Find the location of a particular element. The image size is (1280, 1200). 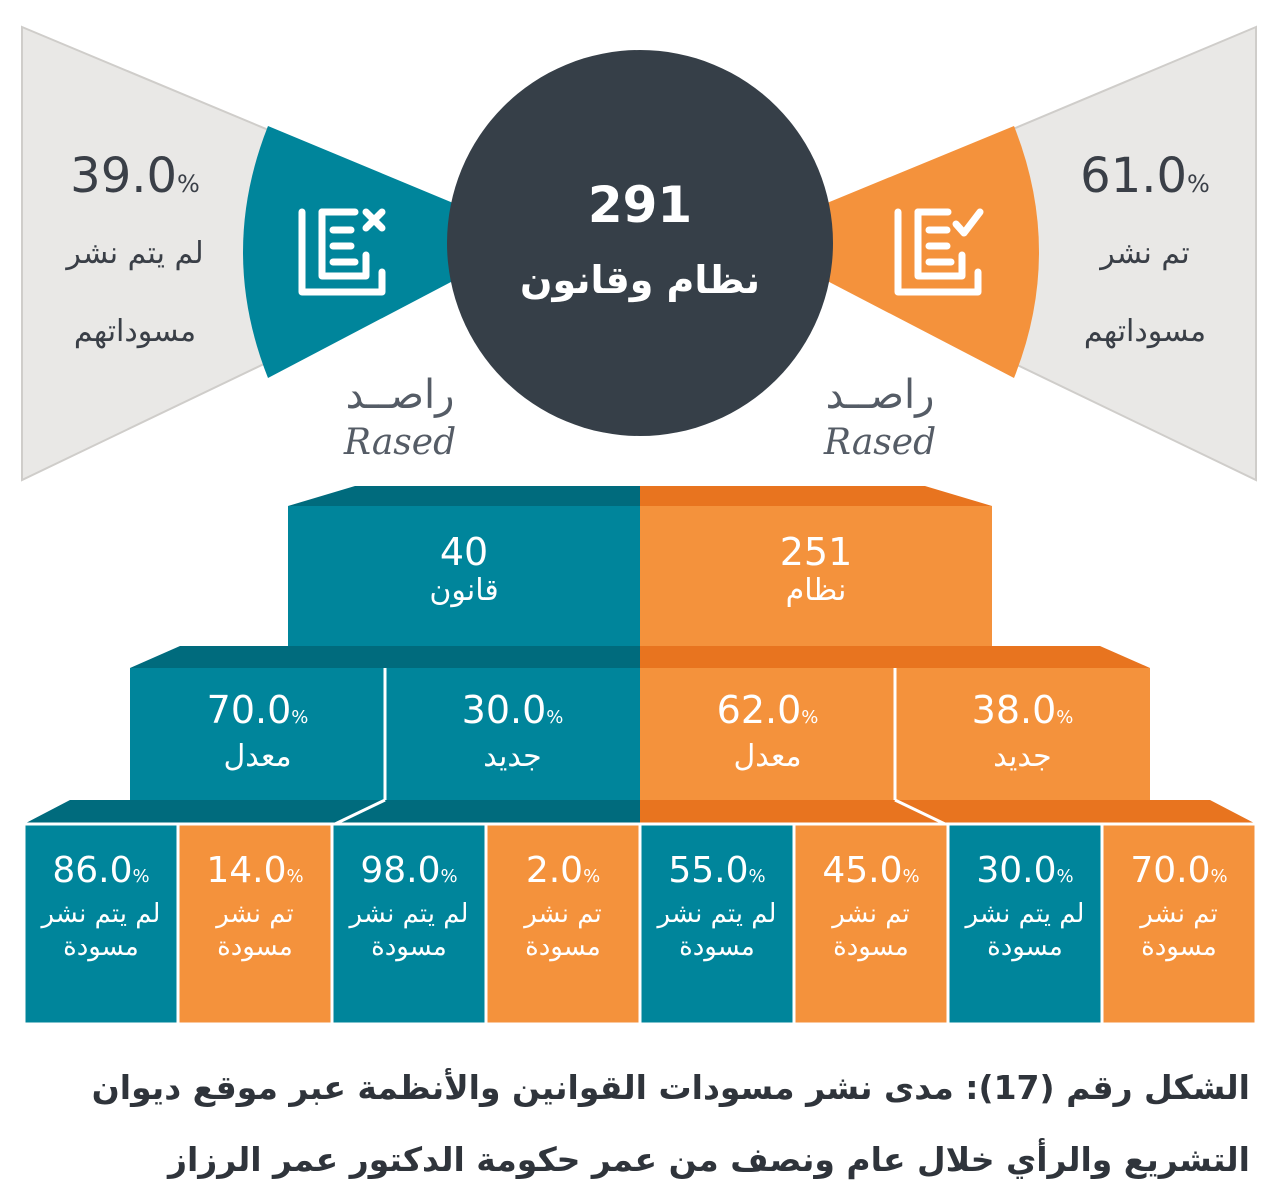

qanun-jadid-block is located at coordinates (512, 734).